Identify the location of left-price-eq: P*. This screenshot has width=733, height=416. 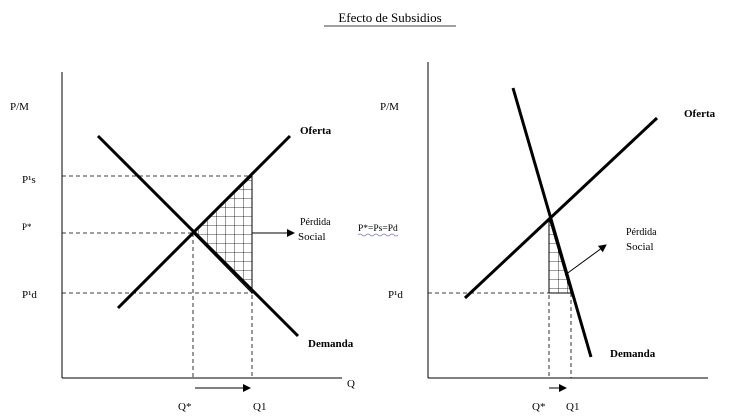
(27, 227).